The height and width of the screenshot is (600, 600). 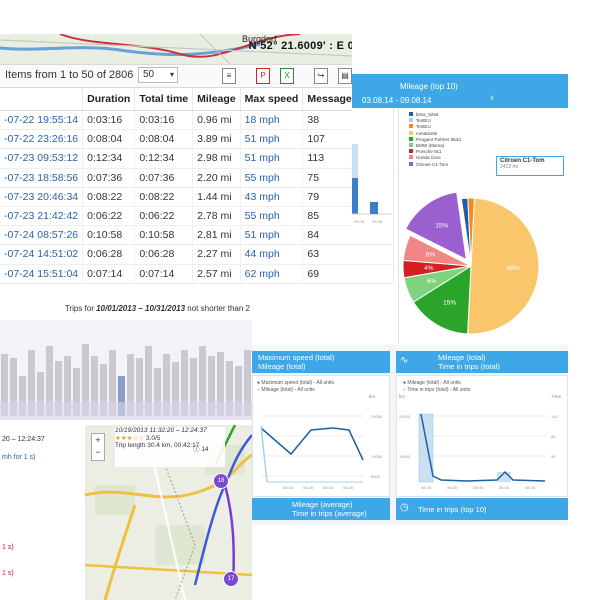 I want to click on col-header-total-time: Total time, so click(x=164, y=99).